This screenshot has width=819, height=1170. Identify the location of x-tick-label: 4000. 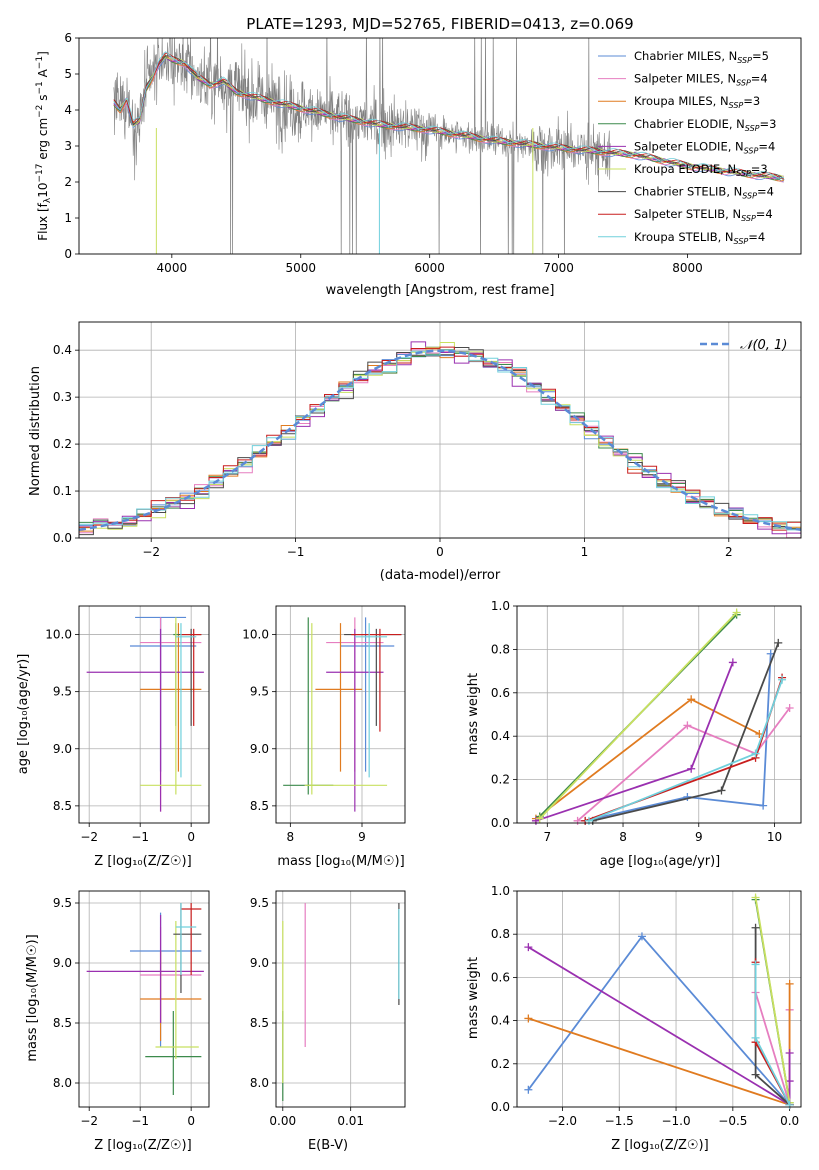
(172, 268).